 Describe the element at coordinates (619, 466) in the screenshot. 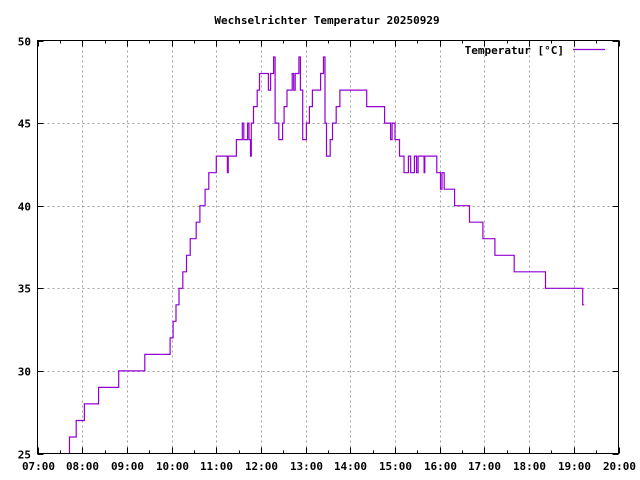

I see `x-tick-label: 20:00` at that location.